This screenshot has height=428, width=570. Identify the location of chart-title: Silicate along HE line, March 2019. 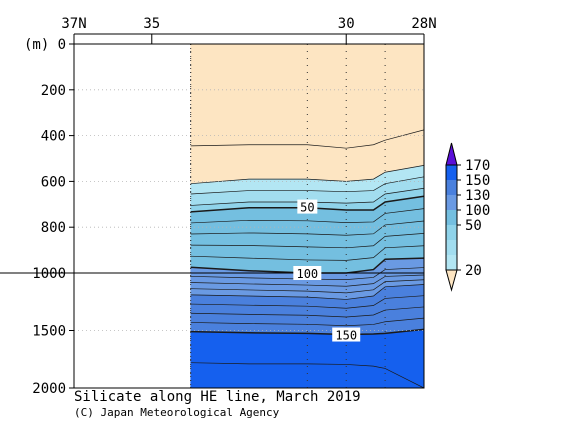
(217, 397).